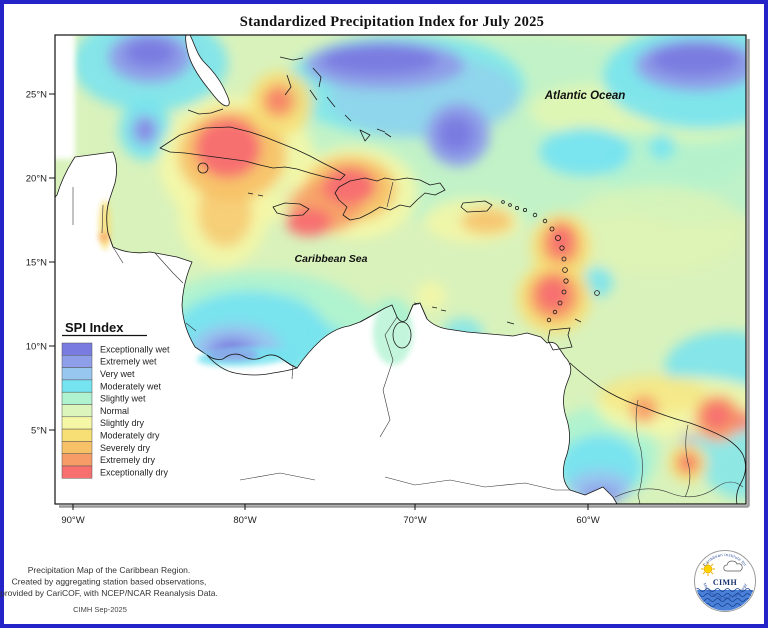 This screenshot has width=768, height=628. What do you see at coordinates (267, 288) in the screenshot?
I see `redrawn-coast-segments` at bounding box center [267, 288].